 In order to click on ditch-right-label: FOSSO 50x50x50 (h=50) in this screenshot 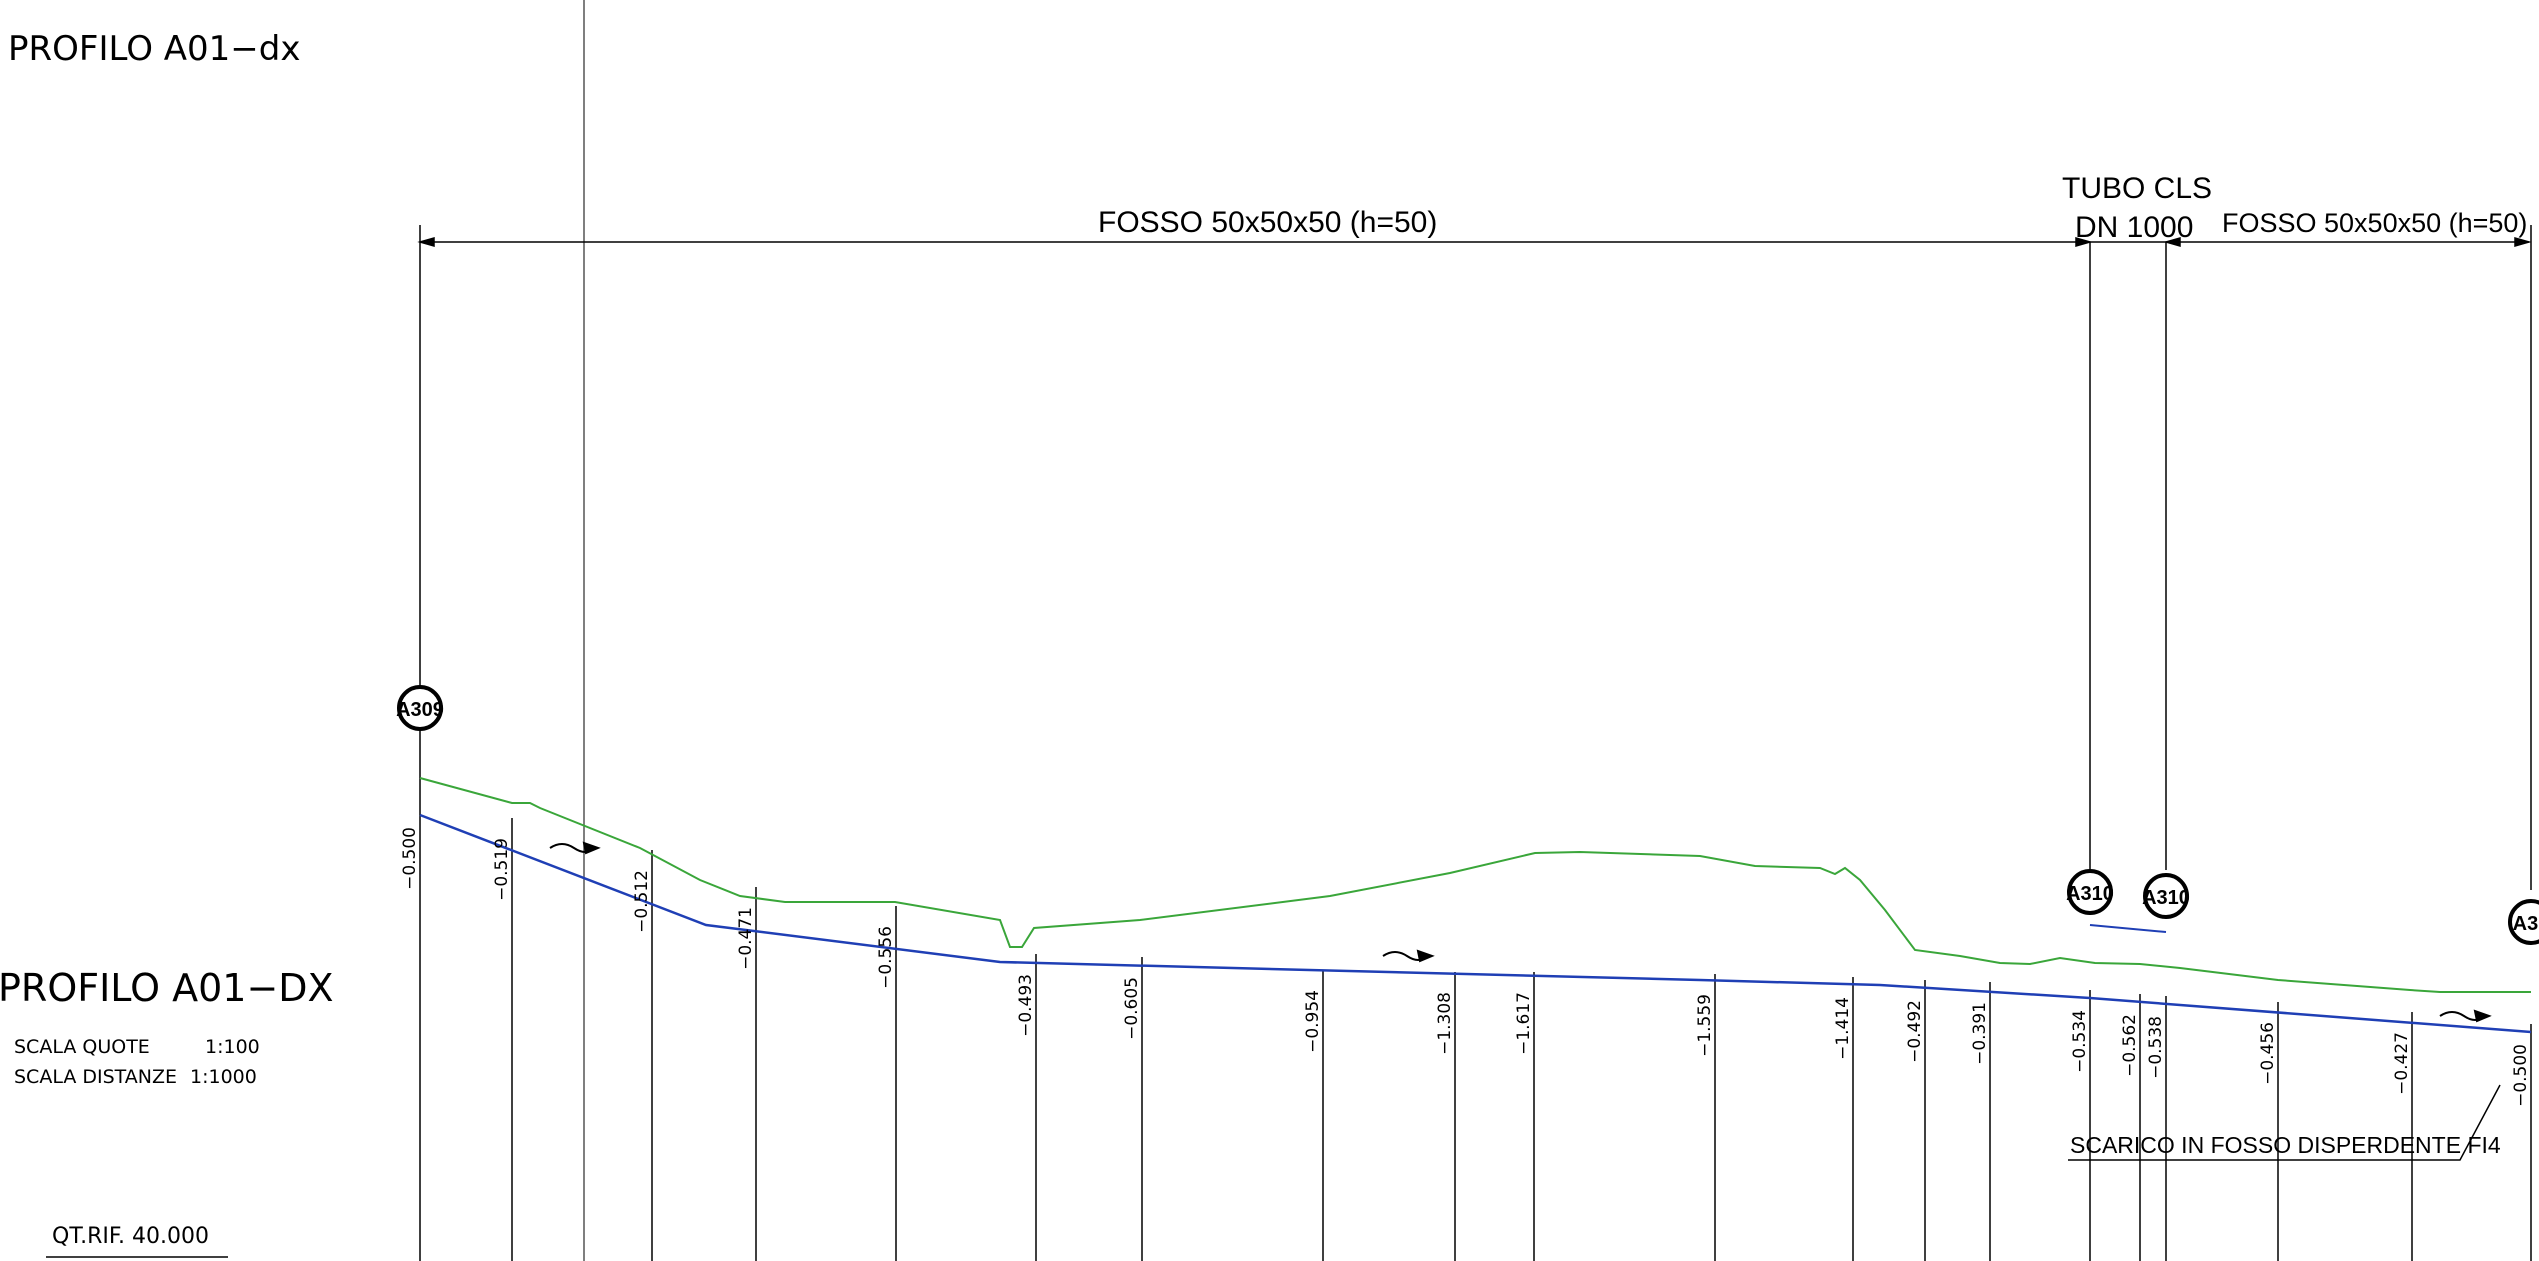, I will do `click(2374, 223)`.